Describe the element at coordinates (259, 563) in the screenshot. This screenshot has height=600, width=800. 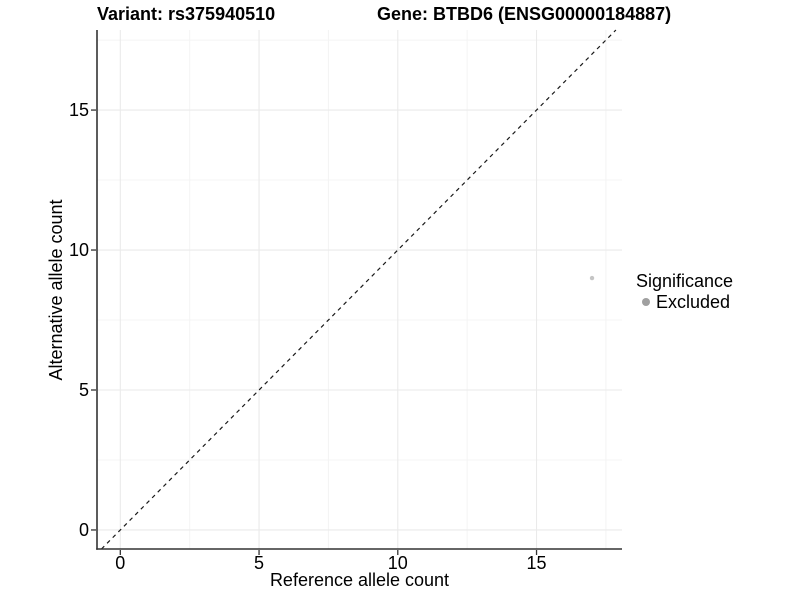
I see `x-tick-label: 5` at that location.